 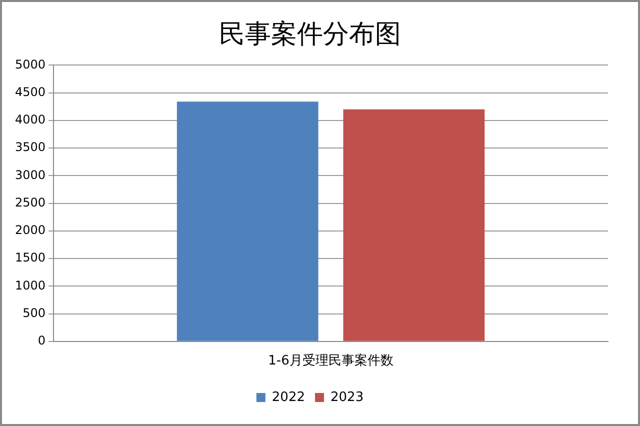 I want to click on legend-label: 2022, so click(x=289, y=397).